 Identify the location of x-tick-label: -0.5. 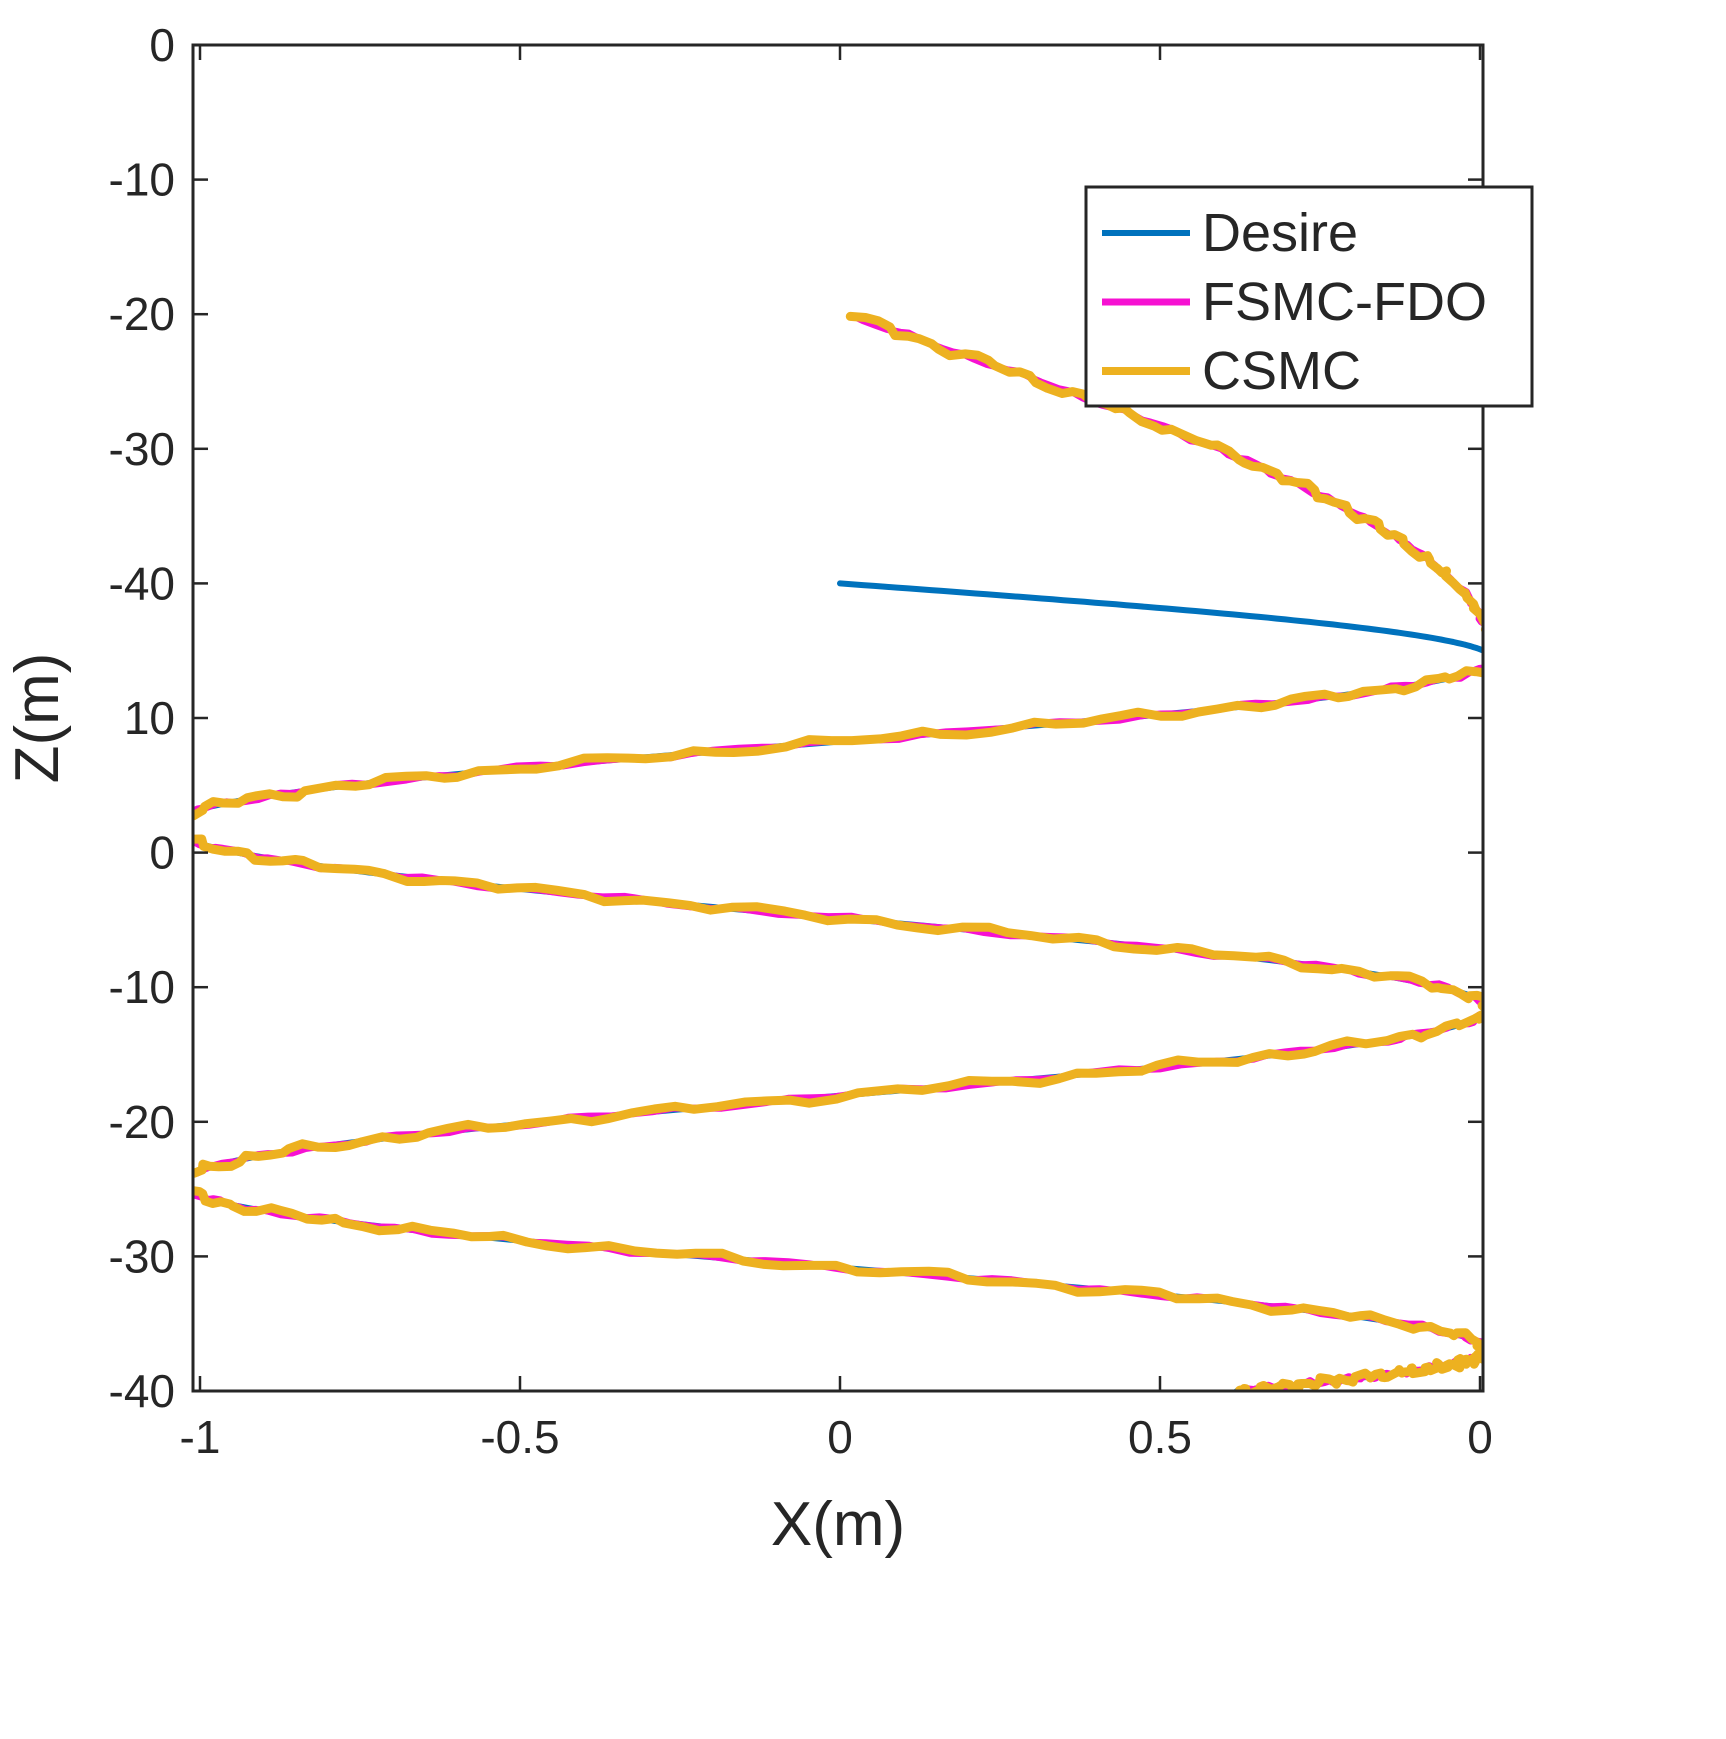
(519, 1437).